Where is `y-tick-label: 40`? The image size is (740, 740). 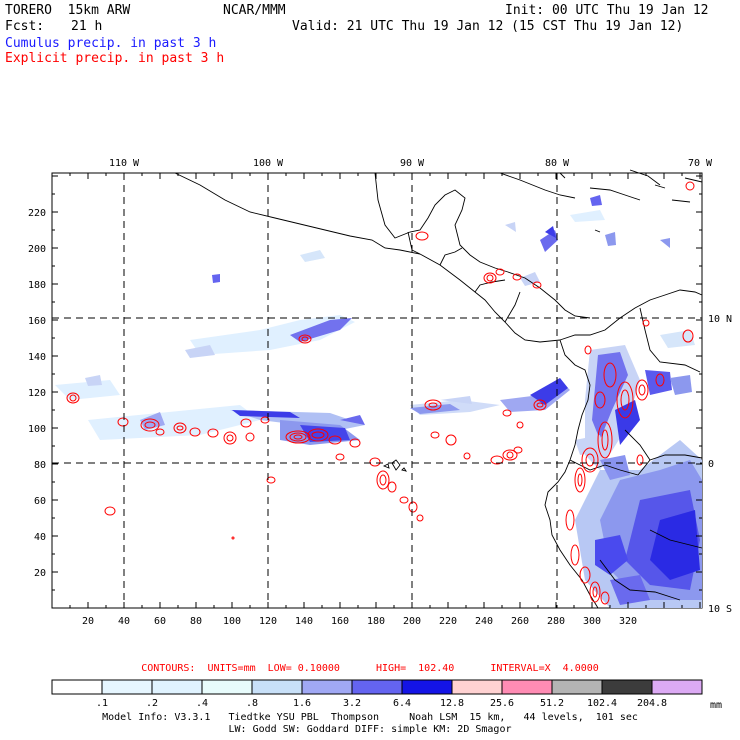
y-tick-label: 40 is located at coordinates (40, 537).